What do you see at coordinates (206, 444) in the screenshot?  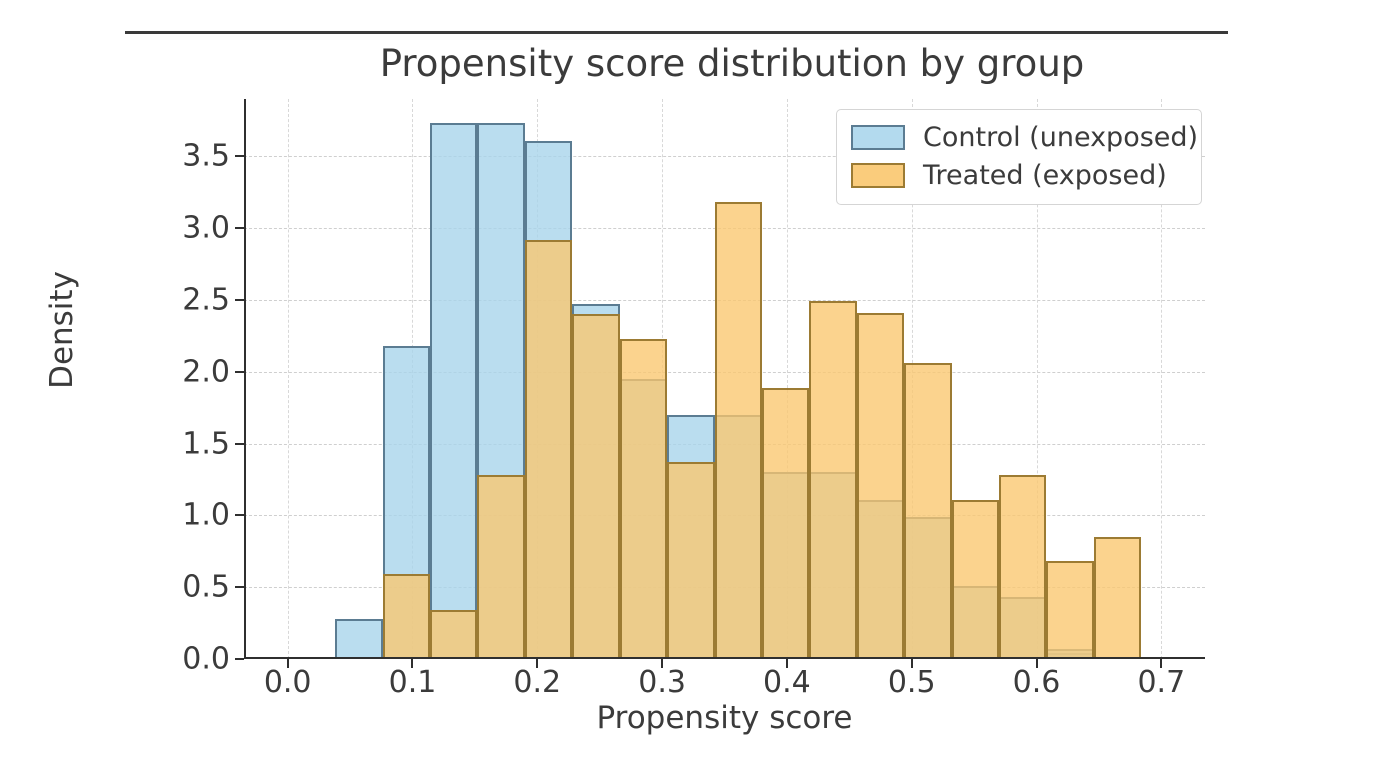 I see `y-tick-label: 1.5` at bounding box center [206, 444].